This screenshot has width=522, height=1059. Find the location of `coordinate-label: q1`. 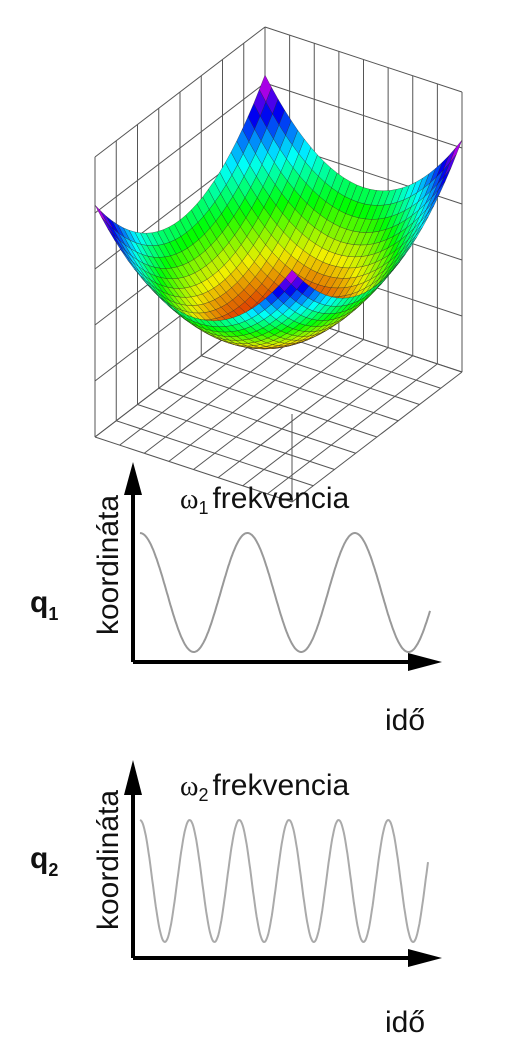

coordinate-label: q1 is located at coordinates (44, 605).